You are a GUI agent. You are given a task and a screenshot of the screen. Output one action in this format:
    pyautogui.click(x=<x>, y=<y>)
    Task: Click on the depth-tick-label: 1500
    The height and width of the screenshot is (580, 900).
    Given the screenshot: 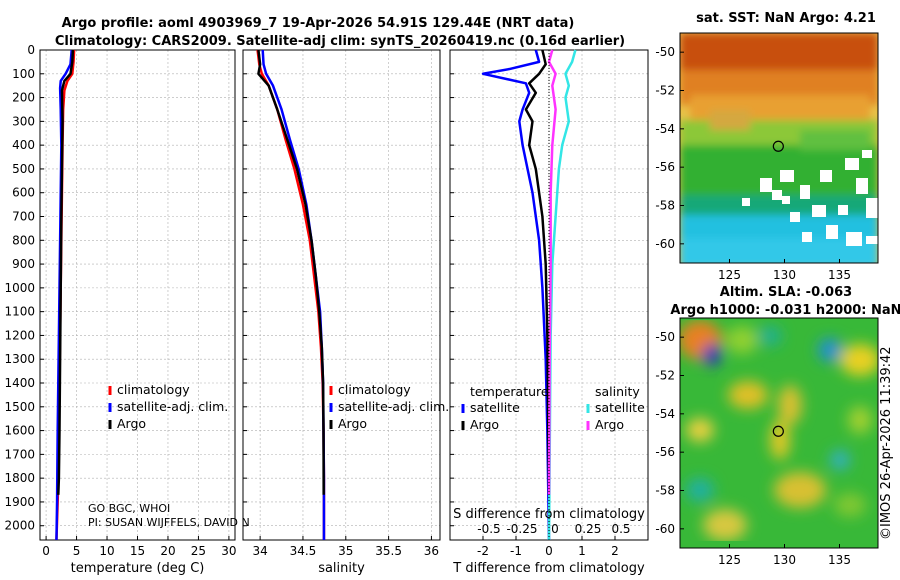 What is the action you would take?
    pyautogui.click(x=19, y=407)
    